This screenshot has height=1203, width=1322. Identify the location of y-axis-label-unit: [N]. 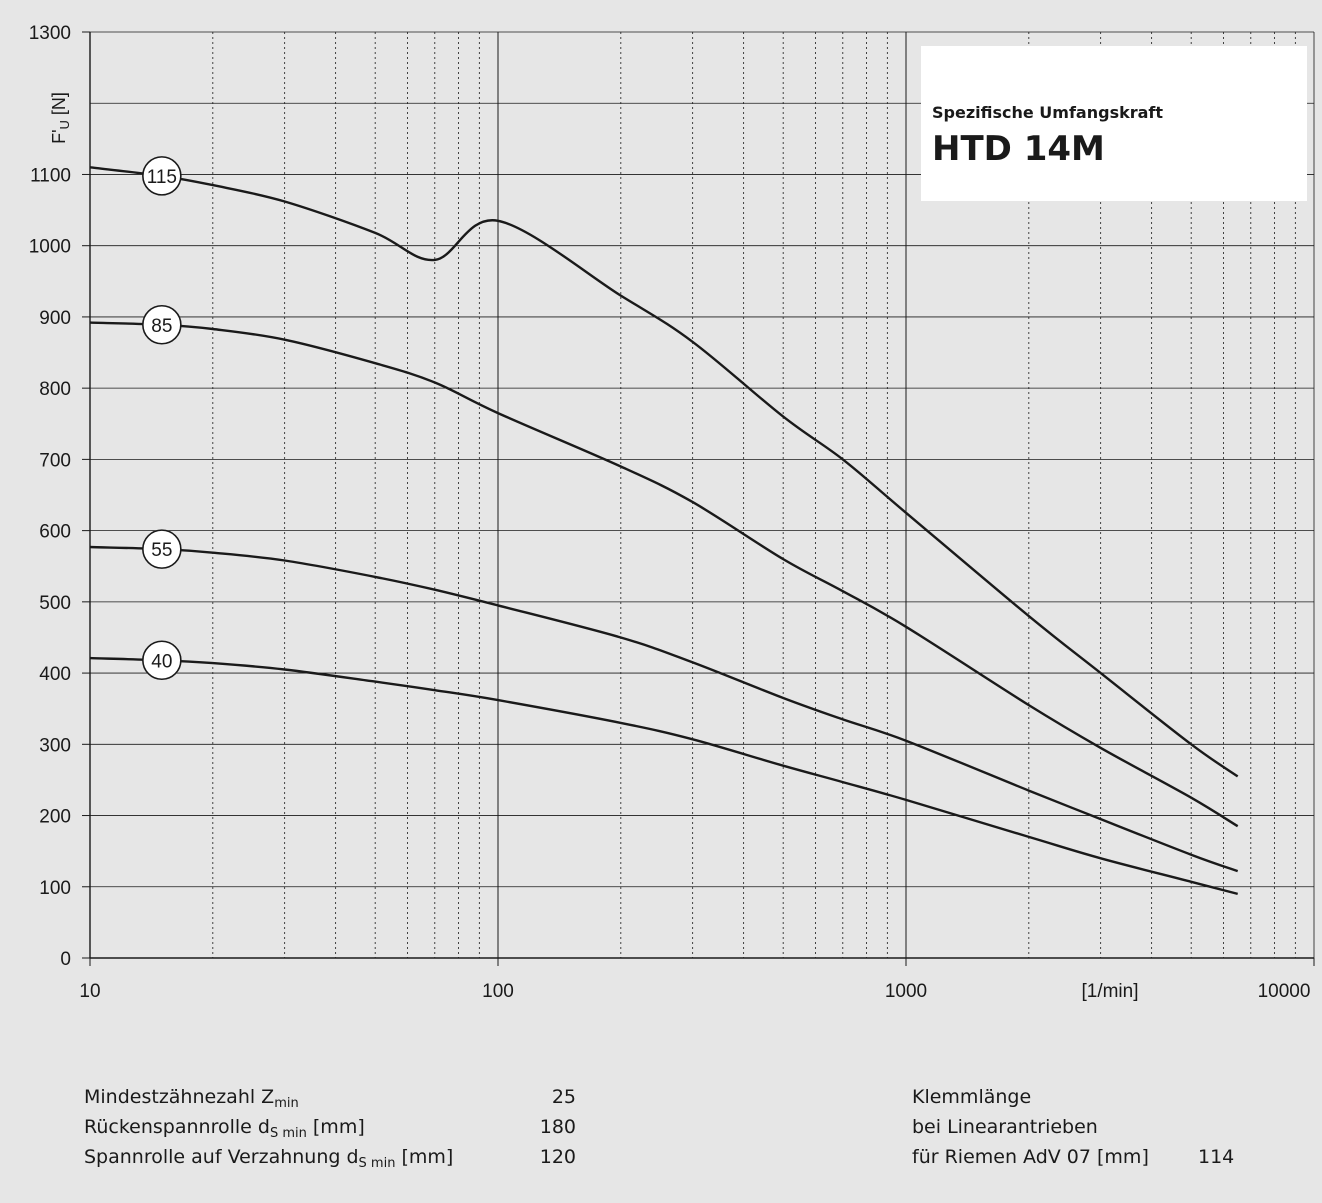
(59, 106).